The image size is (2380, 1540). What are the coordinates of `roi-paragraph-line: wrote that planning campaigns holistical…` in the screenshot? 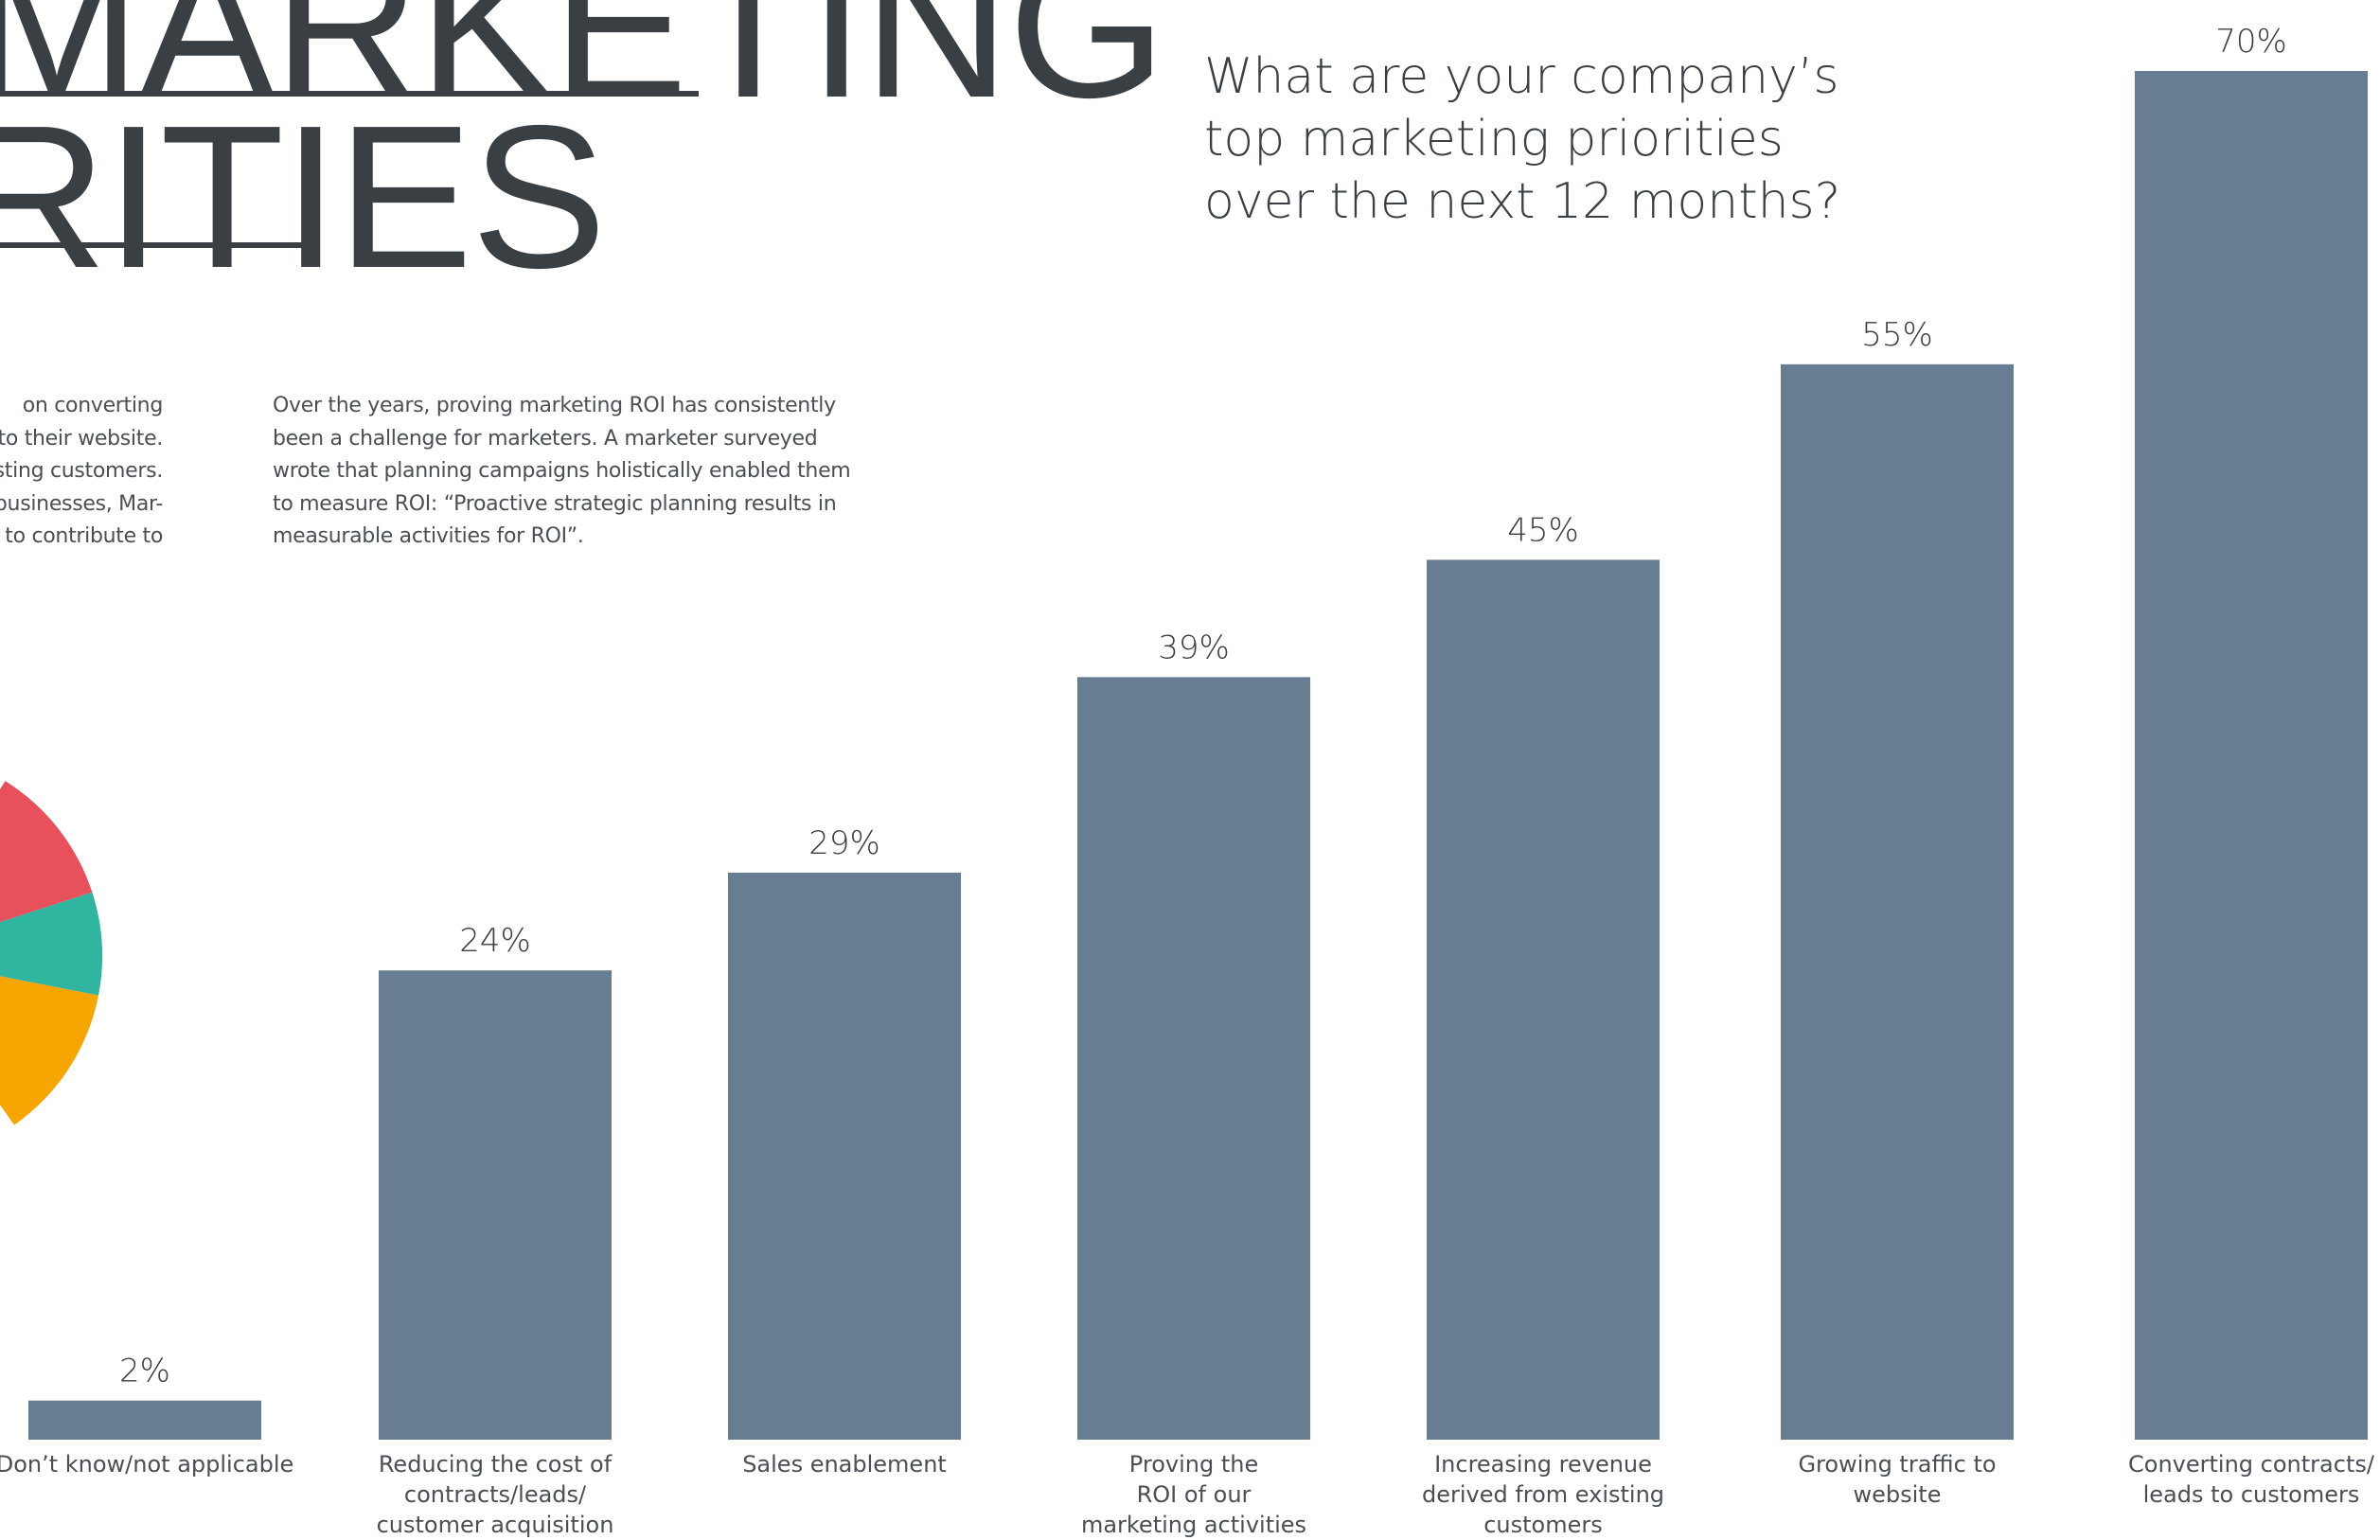 It's located at (562, 472).